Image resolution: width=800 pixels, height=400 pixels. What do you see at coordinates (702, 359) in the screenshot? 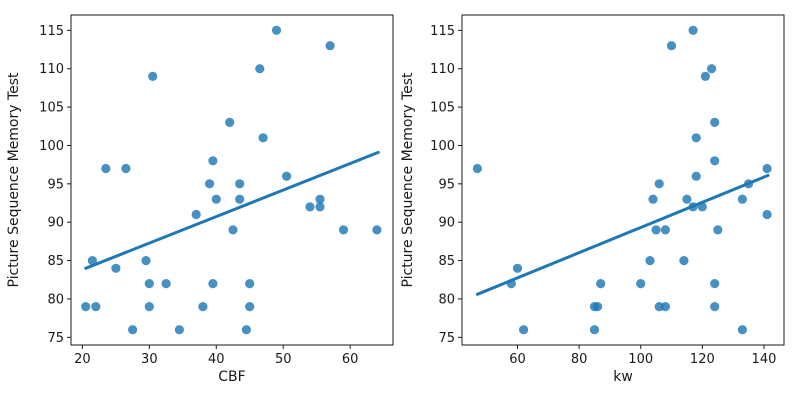
I see `x-tick-label: 120` at bounding box center [702, 359].